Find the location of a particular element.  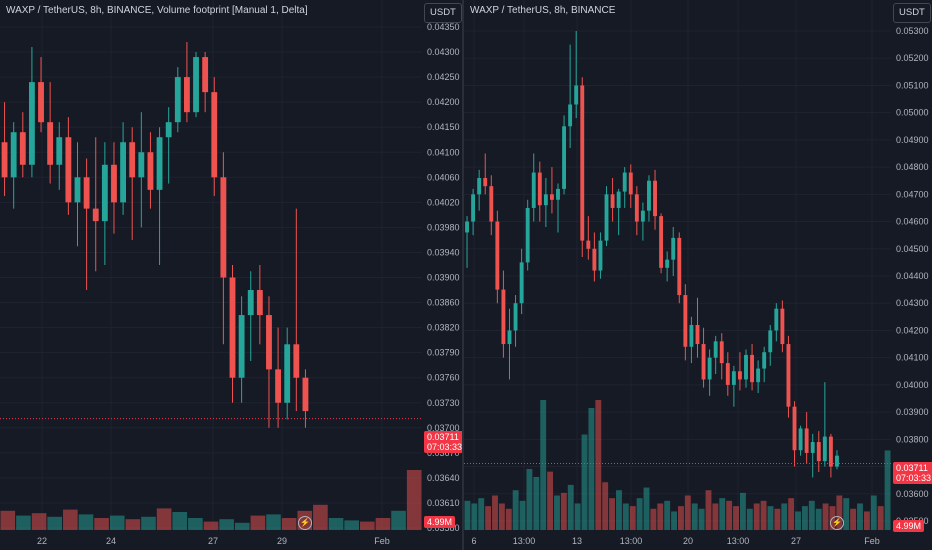

y-tick-label: 0.03730 is located at coordinates (443, 403).